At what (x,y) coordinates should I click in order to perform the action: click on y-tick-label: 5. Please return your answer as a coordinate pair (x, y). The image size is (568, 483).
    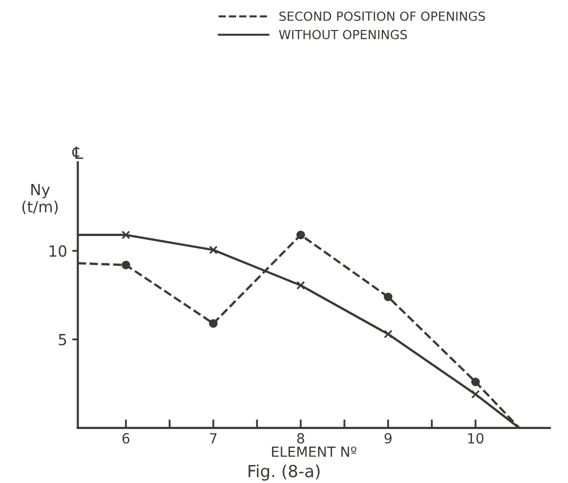
    Looking at the image, I should click on (62, 340).